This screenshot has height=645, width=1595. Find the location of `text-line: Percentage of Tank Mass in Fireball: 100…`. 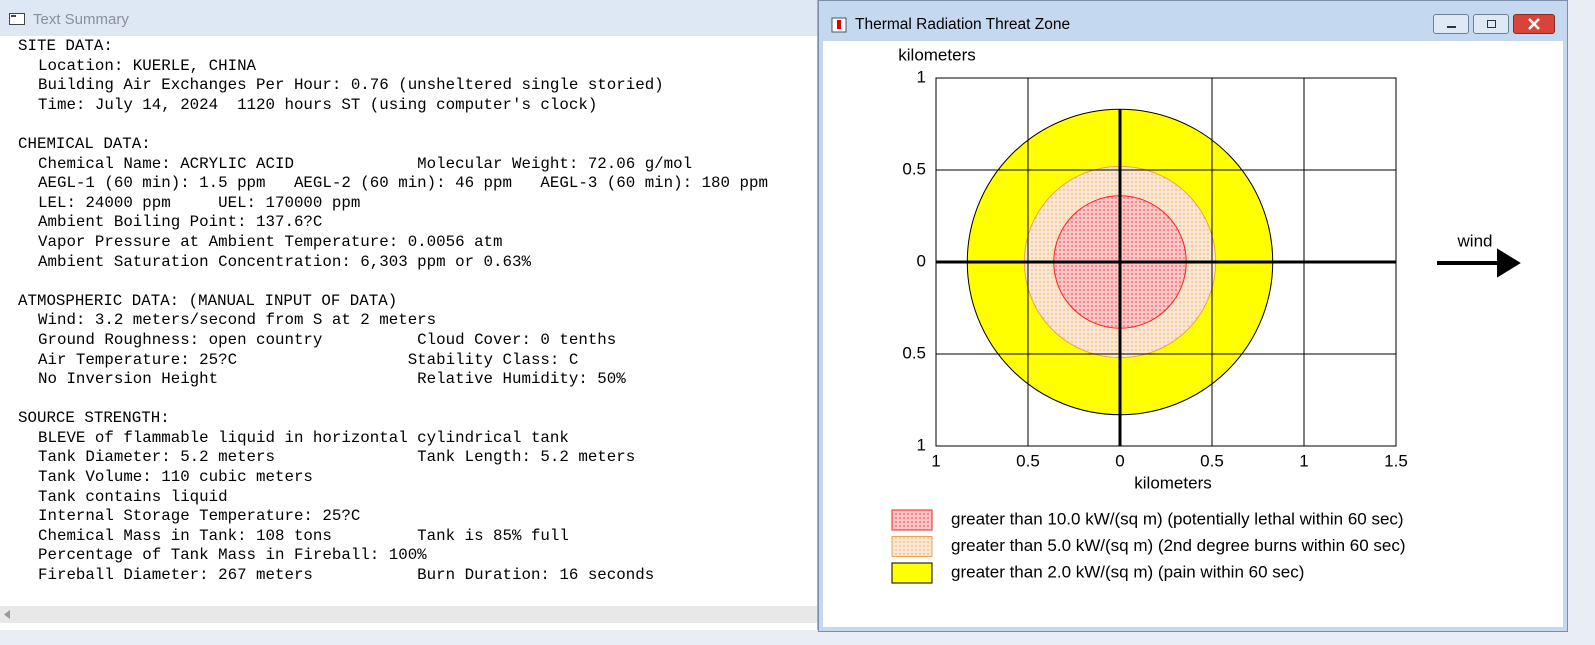

text-line: Percentage of Tank Mass in Fireball: 100… is located at coordinates (232, 555).